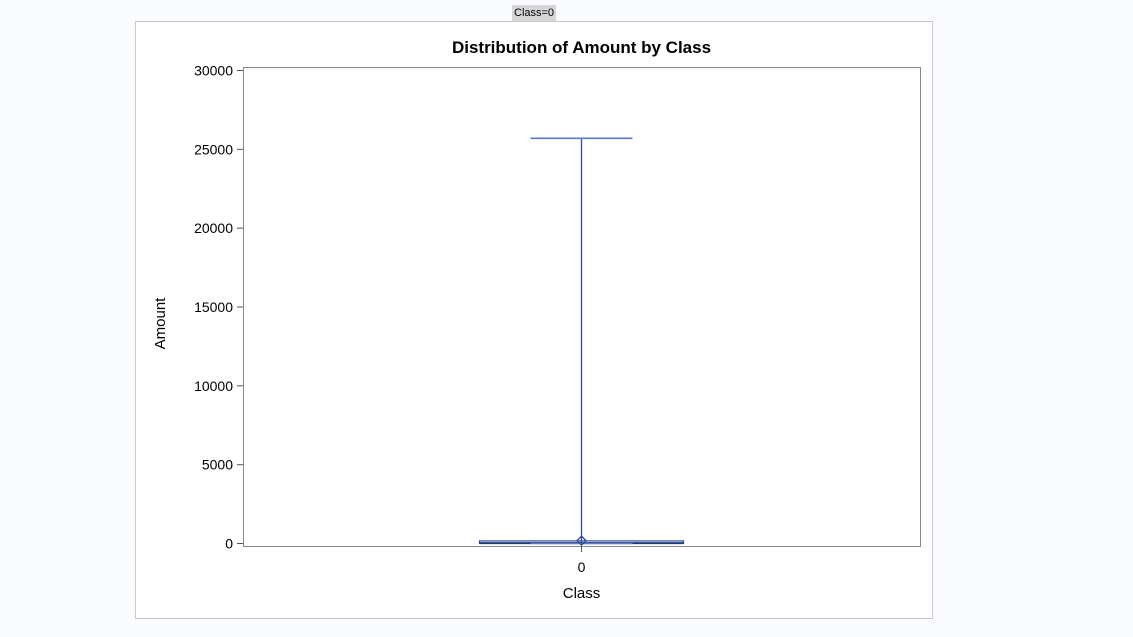 This screenshot has height=637, width=1133. I want to click on y-tick-label: 10000, so click(213, 386).